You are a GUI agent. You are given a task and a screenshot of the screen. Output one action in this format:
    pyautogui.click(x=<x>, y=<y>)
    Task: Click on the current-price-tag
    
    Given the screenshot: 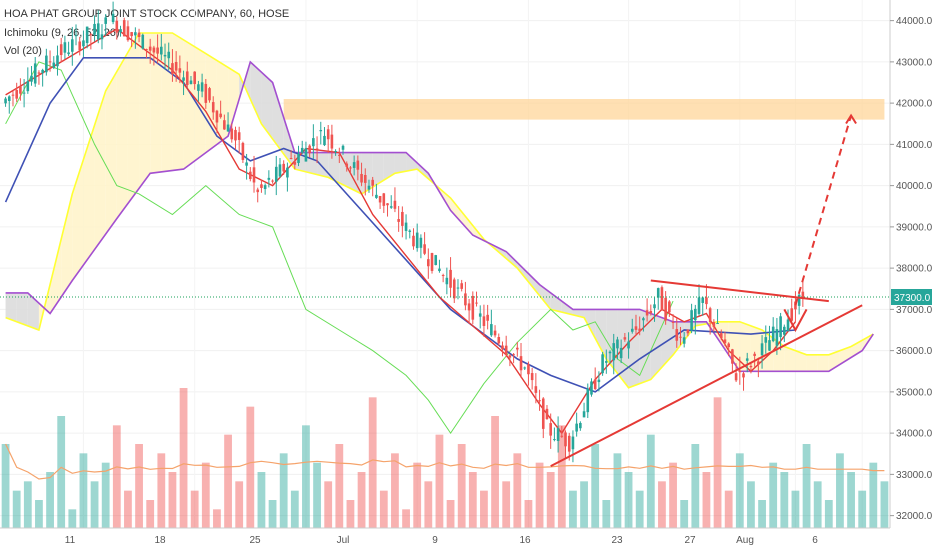 What is the action you would take?
    pyautogui.click(x=911, y=297)
    